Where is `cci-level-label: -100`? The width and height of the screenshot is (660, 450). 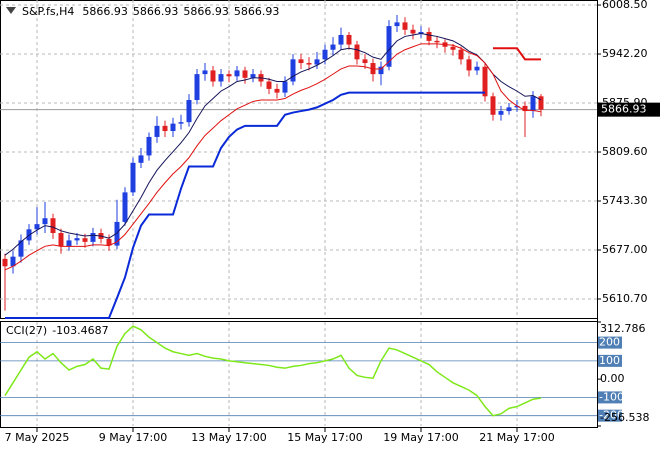
cci-level-label: -100 is located at coordinates (611, 396).